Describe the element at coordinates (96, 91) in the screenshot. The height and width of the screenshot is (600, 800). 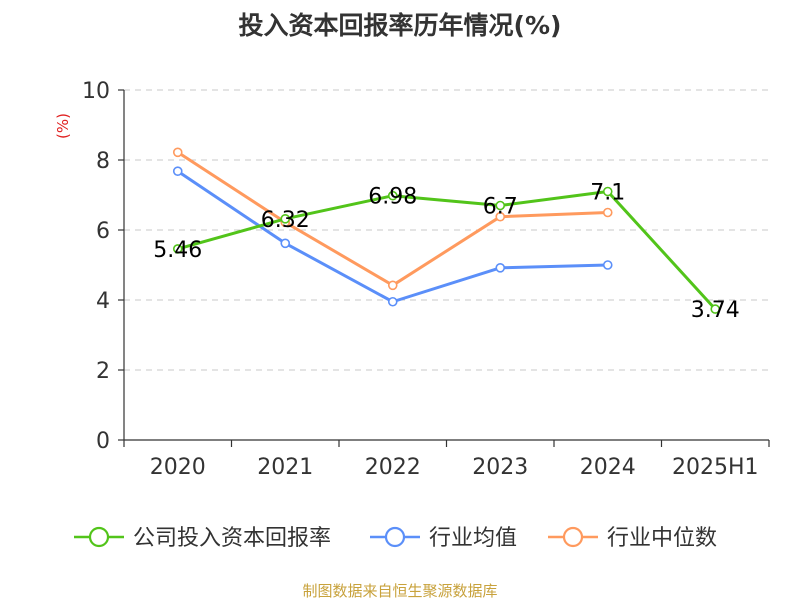
I see `y-tick-label: 10` at that location.